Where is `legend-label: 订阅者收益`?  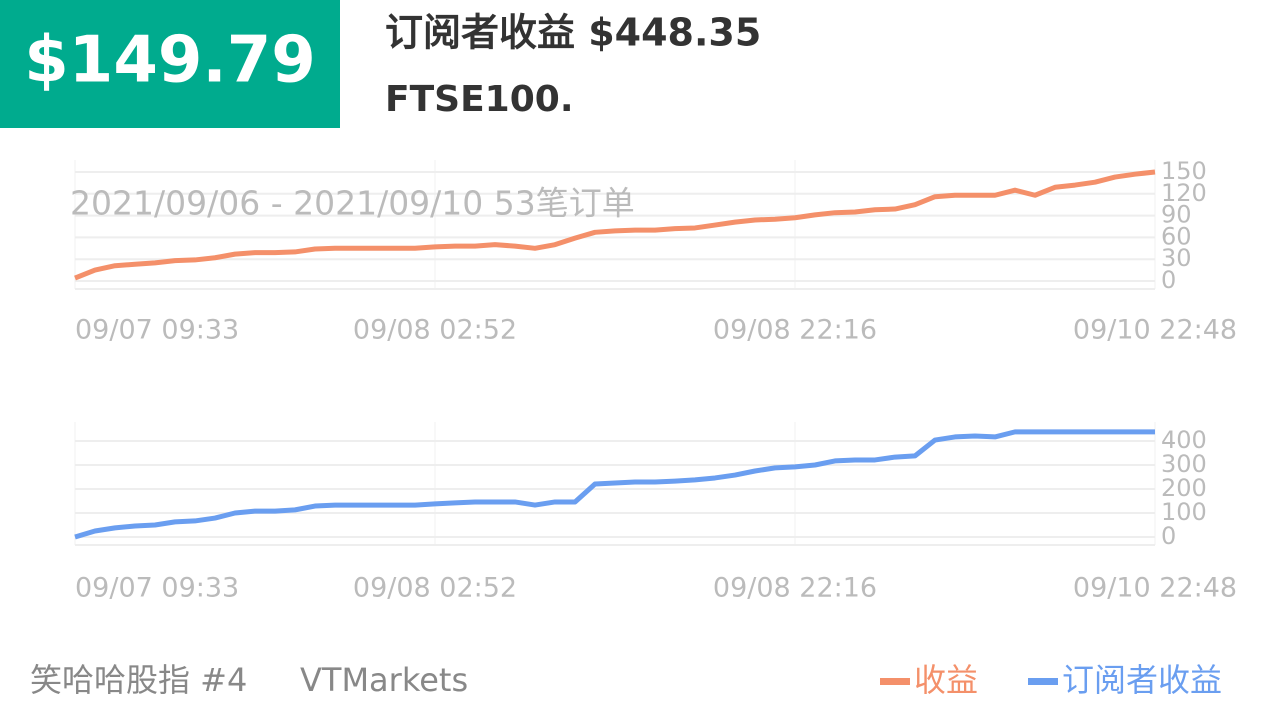 legend-label: 订阅者收益 is located at coordinates (1142, 680).